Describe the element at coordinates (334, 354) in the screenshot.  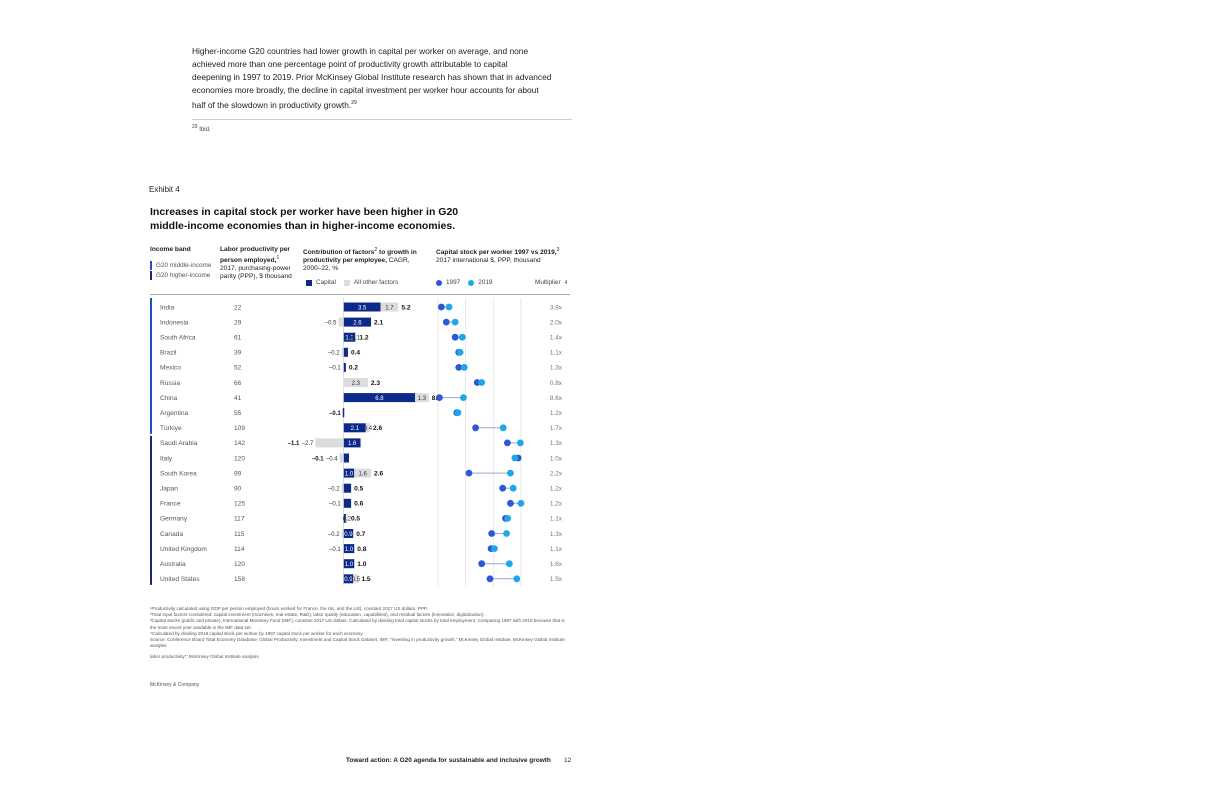
I see `bar-other-label: –0.2` at that location.